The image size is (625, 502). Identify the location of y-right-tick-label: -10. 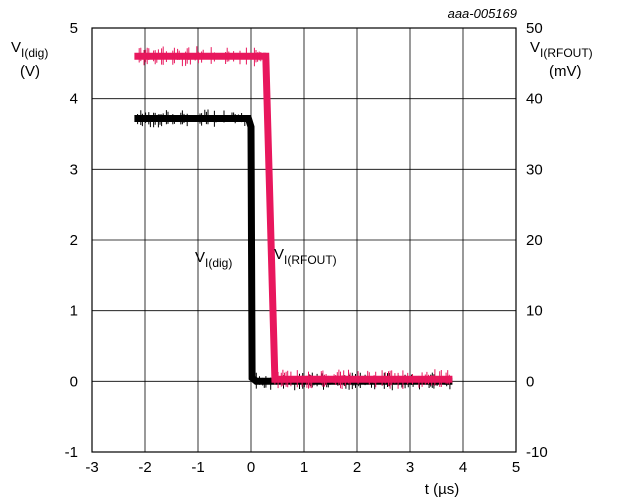
(537, 452).